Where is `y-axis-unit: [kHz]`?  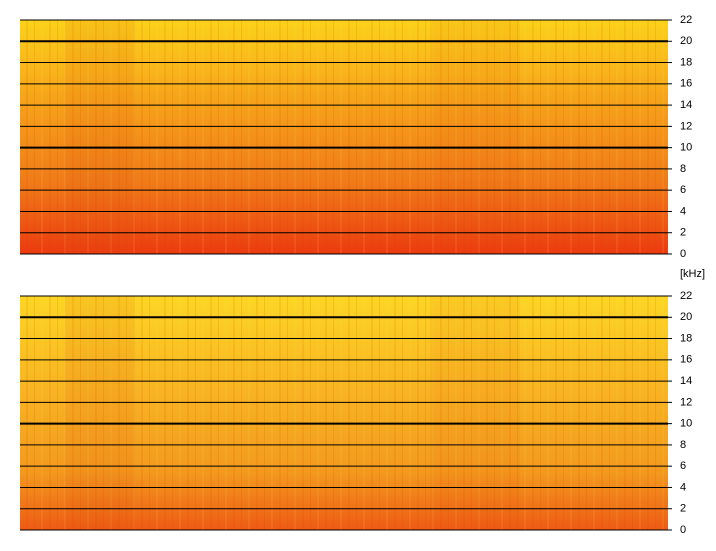 y-axis-unit: [kHz] is located at coordinates (692, 274).